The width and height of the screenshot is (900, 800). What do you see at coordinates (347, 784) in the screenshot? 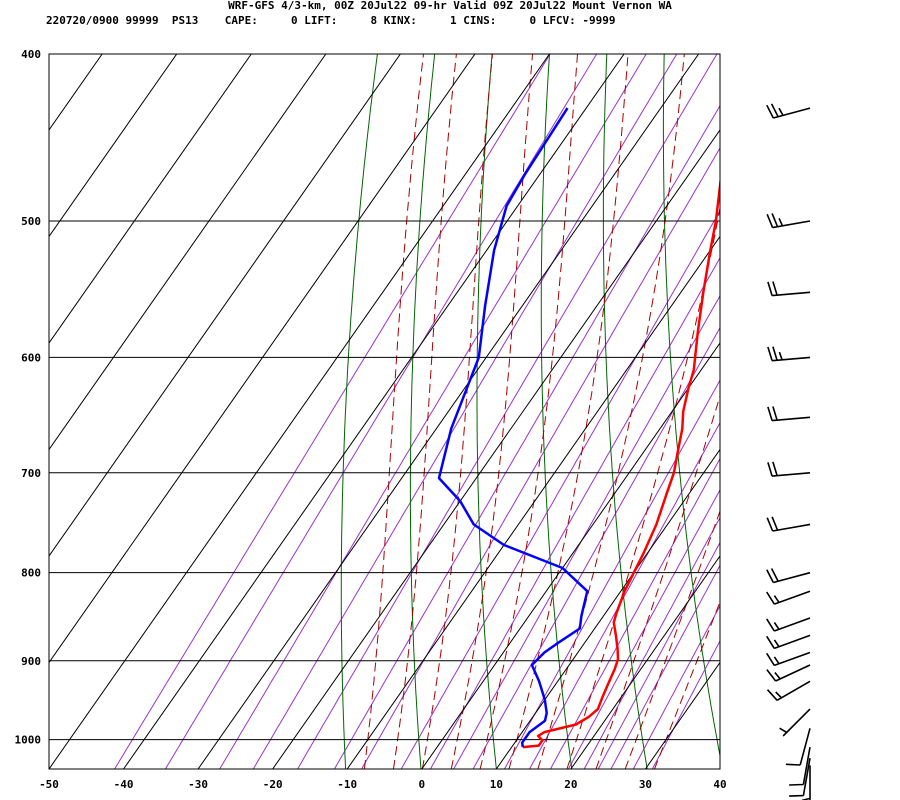
I see `x-tick-label: -10` at bounding box center [347, 784].